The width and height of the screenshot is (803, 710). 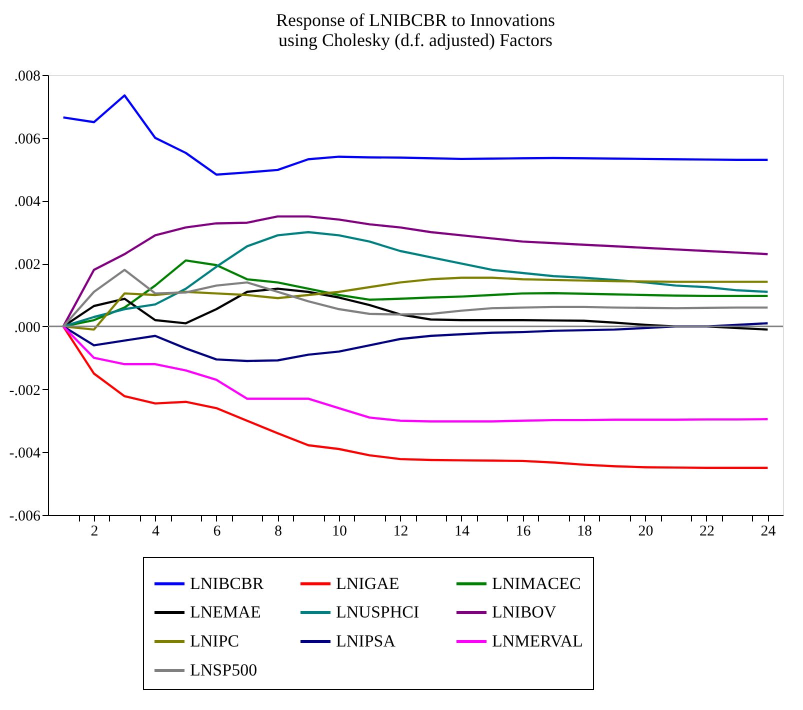 I want to click on x-tick-label: 8, so click(x=278, y=532).